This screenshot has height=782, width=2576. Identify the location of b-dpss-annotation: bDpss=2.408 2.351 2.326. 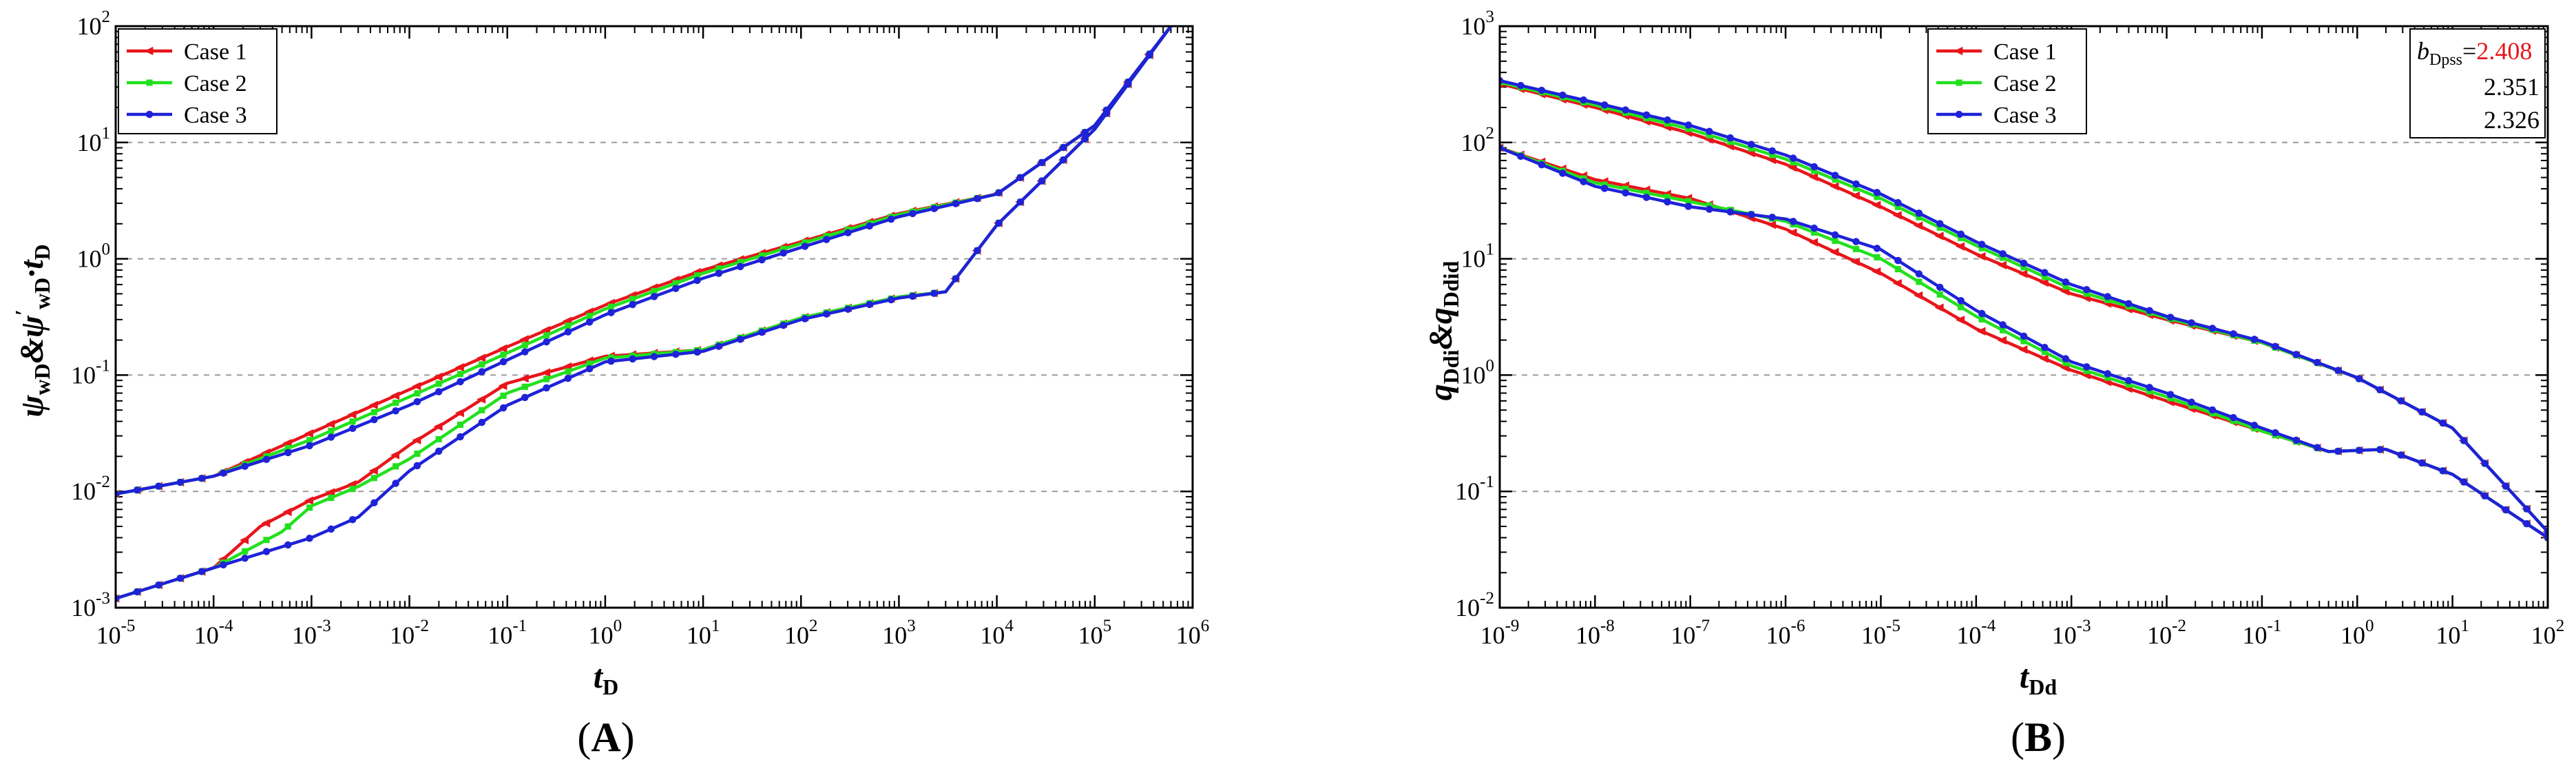
(2477, 83).